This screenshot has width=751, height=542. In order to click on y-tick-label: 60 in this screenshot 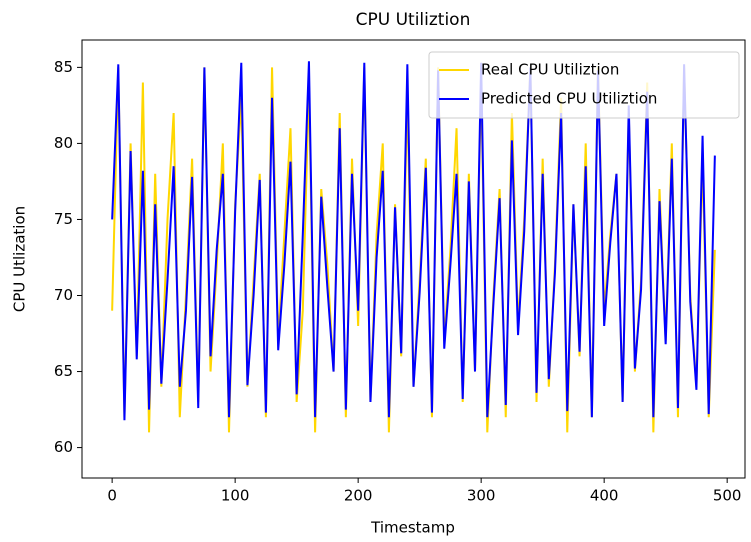, I will do `click(63, 447)`.